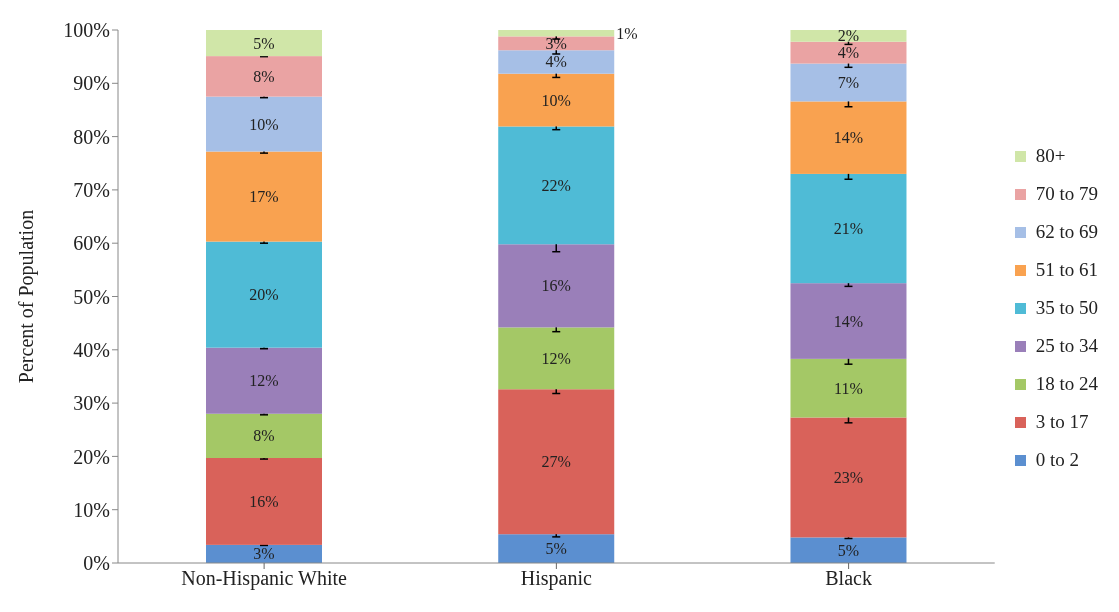 This screenshot has height=612, width=1119. I want to click on data-label: 23%, so click(848, 477).